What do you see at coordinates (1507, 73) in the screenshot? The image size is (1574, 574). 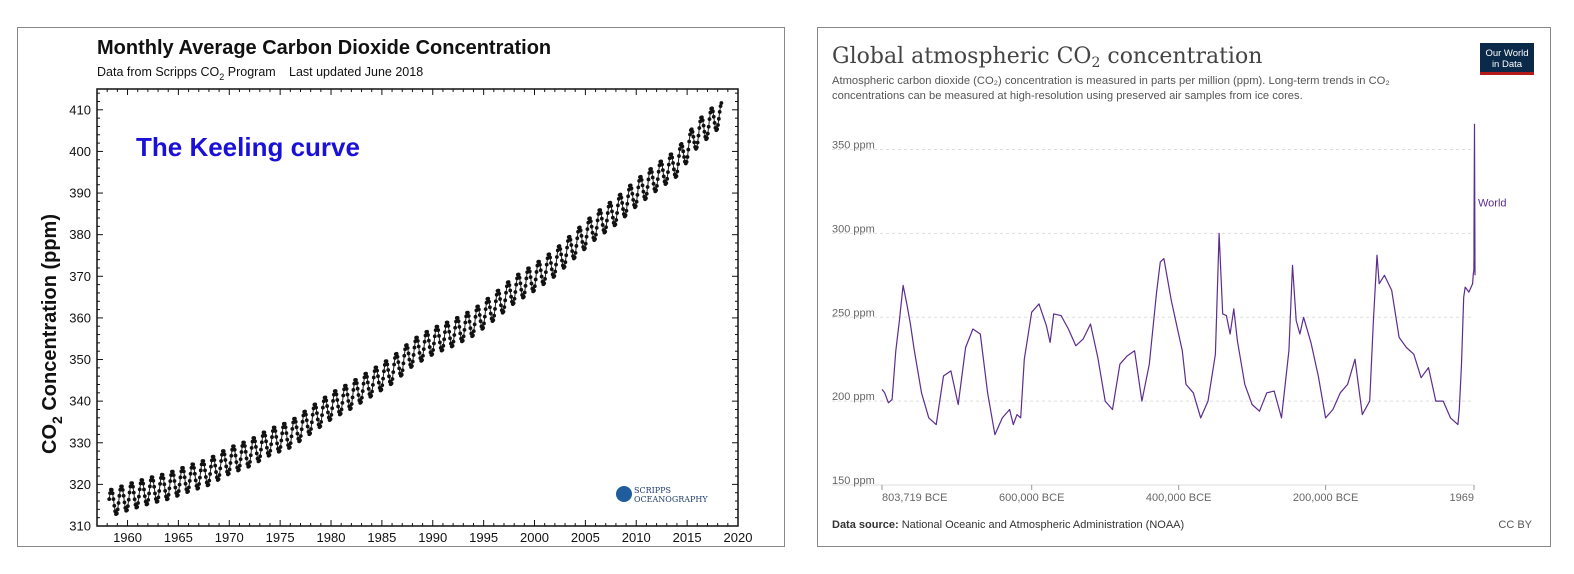 I see `owid-logo-accent` at bounding box center [1507, 73].